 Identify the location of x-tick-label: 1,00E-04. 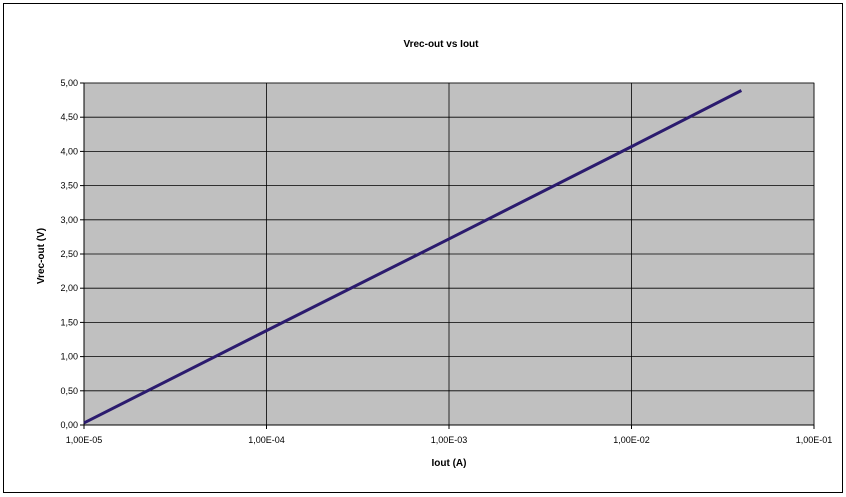
(266, 440).